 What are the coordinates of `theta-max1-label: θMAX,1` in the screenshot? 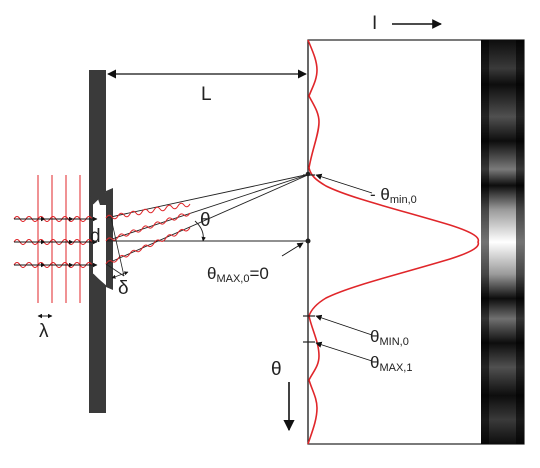 It's located at (391, 364).